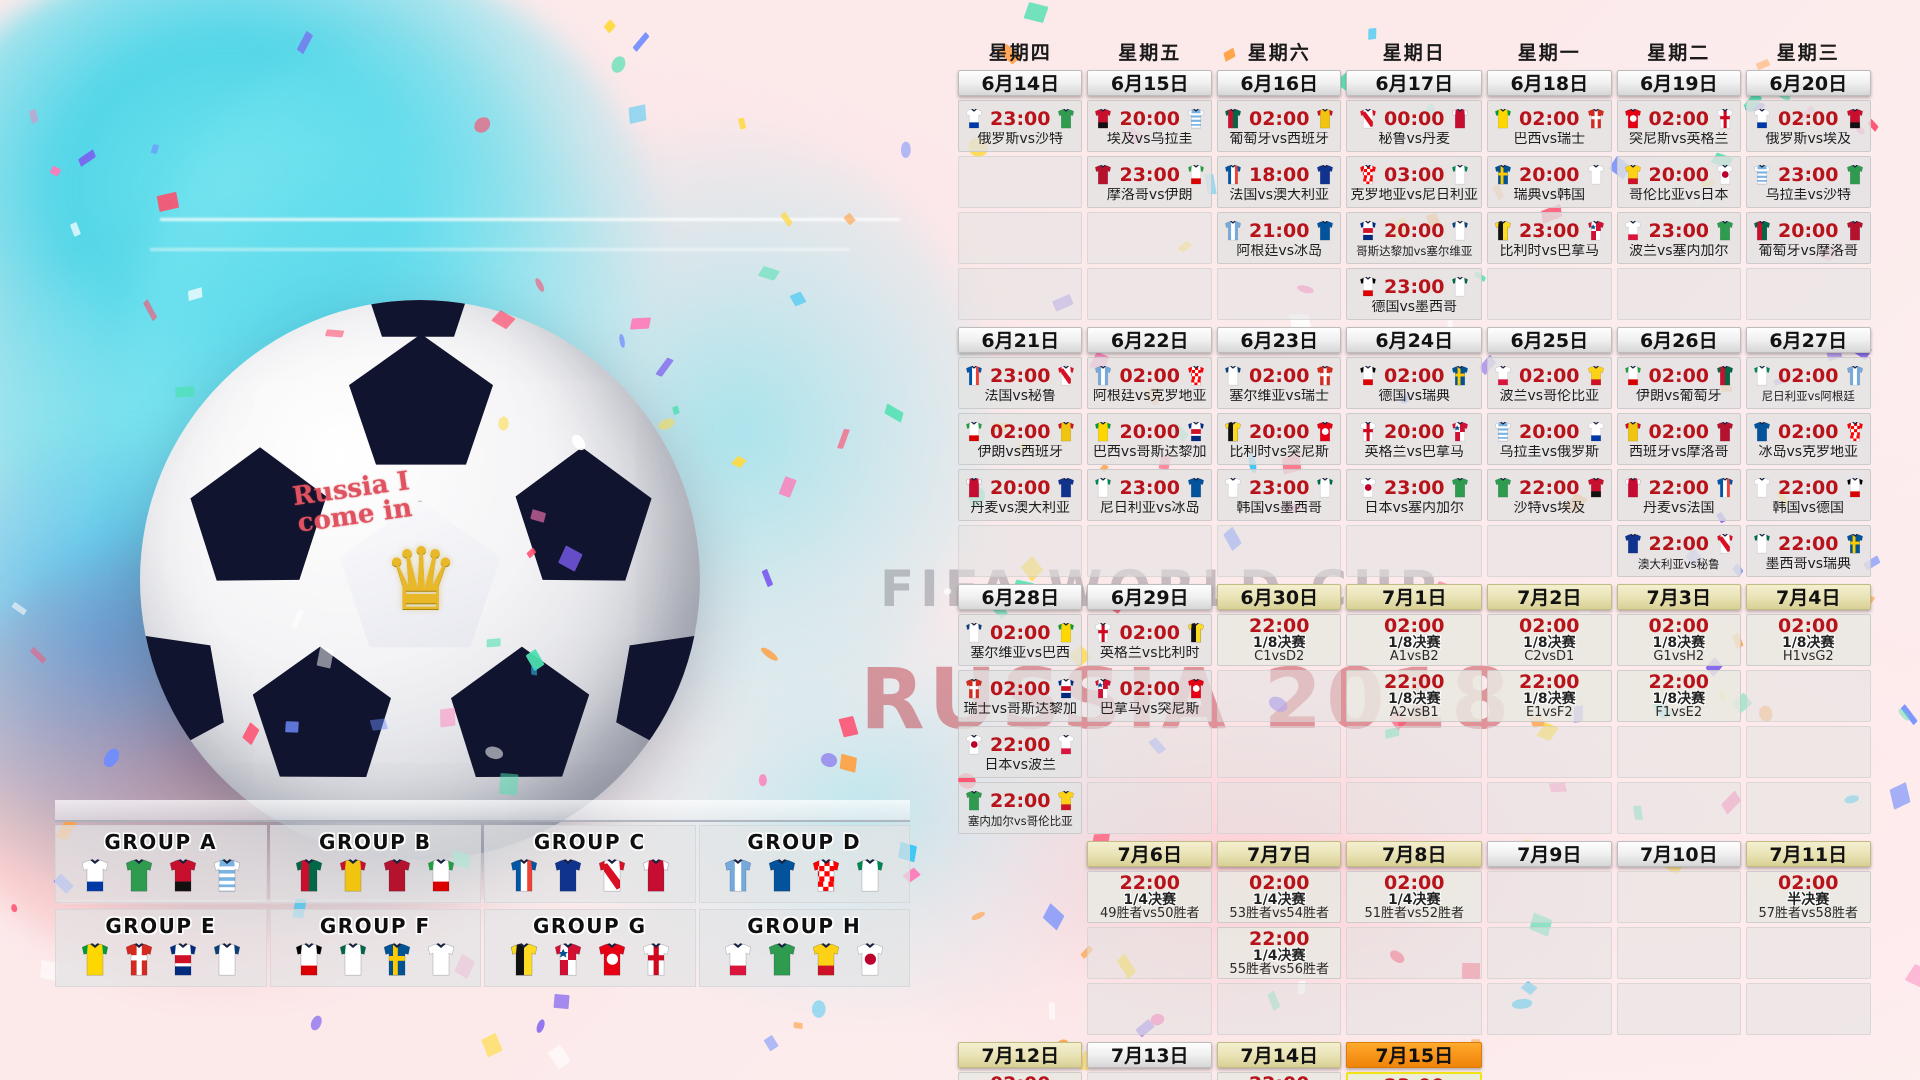 This screenshot has height=1080, width=1920. Describe the element at coordinates (1808, 597) in the screenshot. I see `date-header-7月4日: 7月4日` at that location.